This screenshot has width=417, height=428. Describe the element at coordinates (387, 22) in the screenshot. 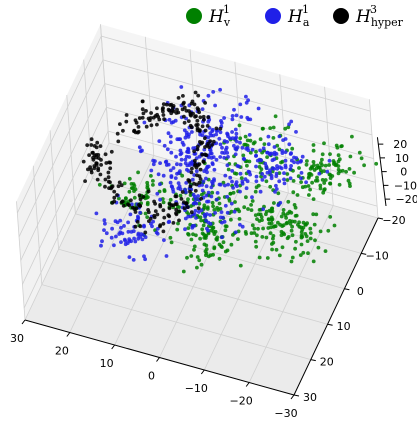

I see `legend-subscript: hyper` at that location.